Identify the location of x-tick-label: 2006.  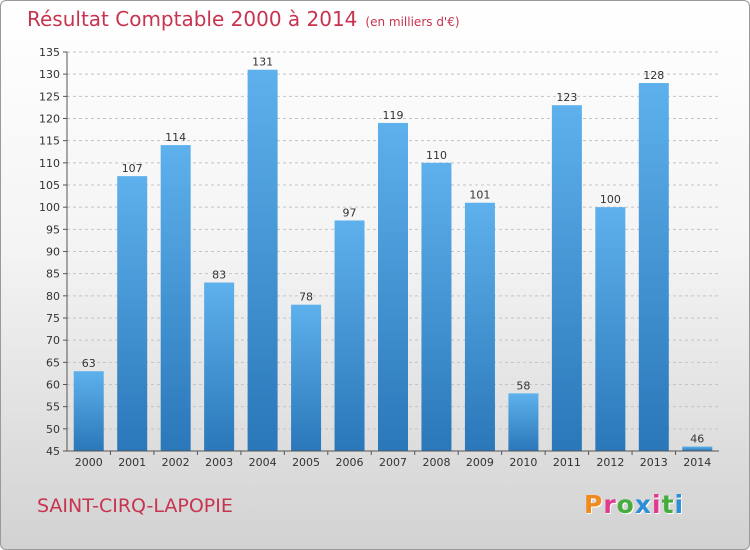
(350, 462).